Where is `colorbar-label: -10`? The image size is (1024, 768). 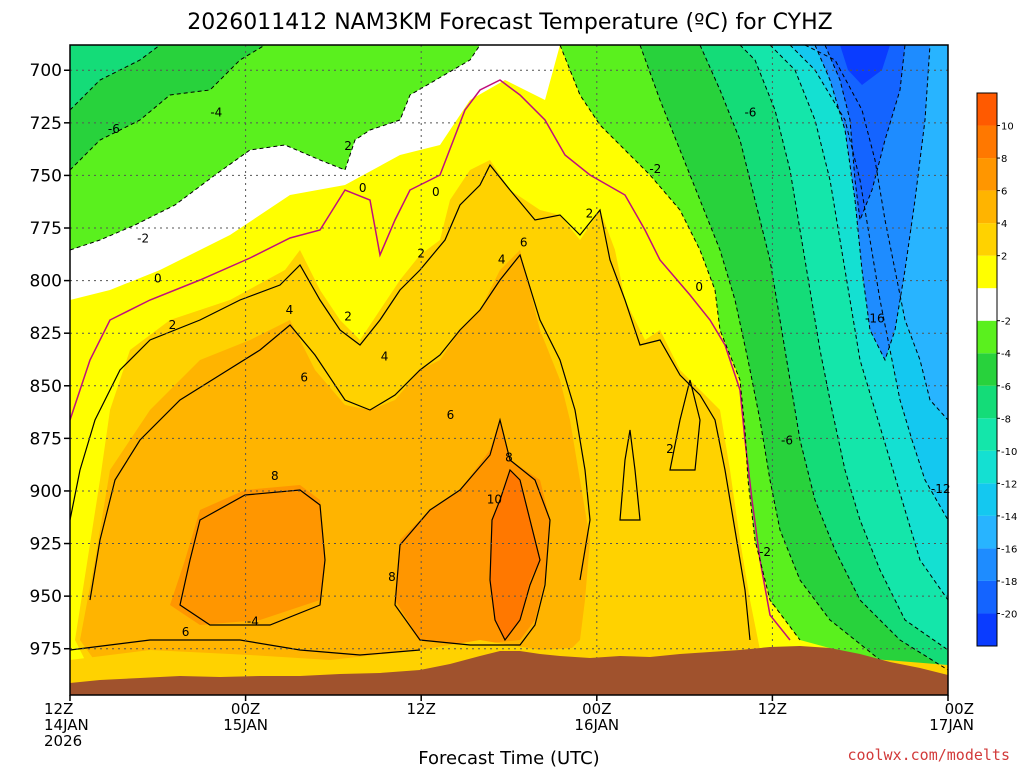 colorbar-label: -10 is located at coordinates (1009, 452).